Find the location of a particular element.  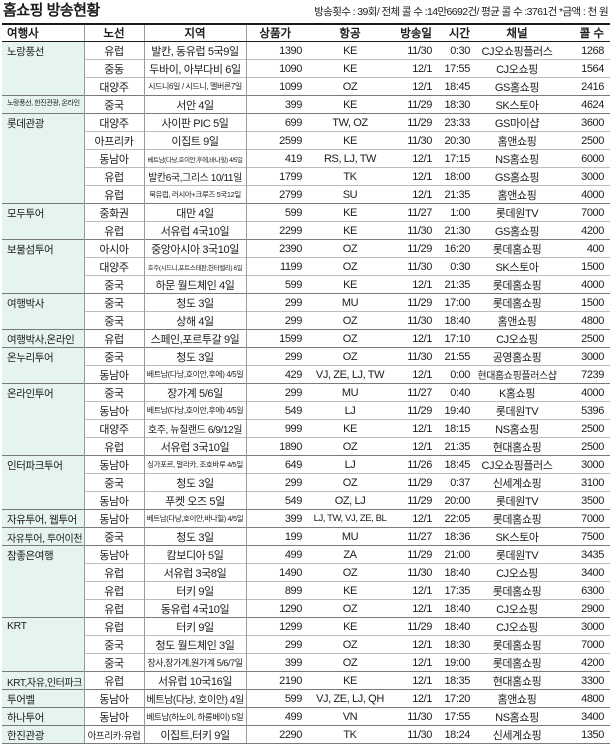

channel-cell: 현대홈쇼핑 is located at coordinates (517, 680).